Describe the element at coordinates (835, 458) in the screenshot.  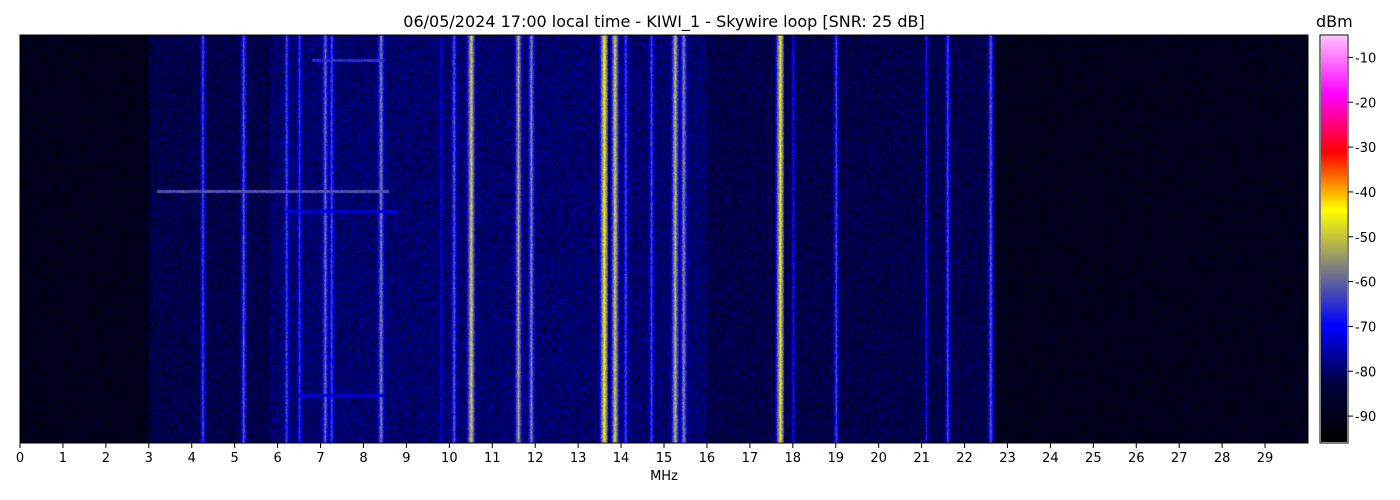
I see `x-tick-label: 19` at that location.